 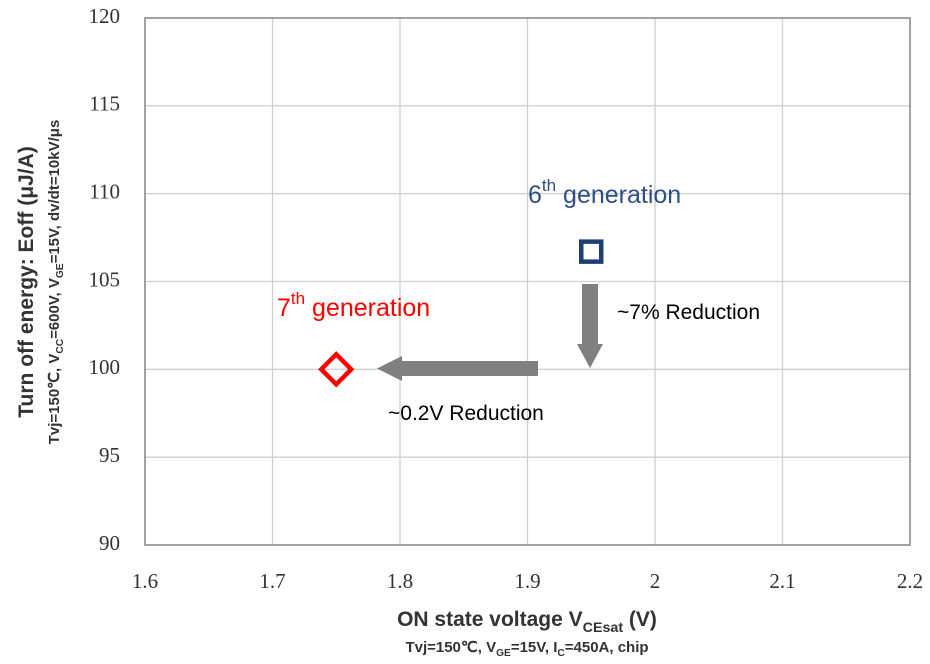 I want to click on annotation: 6th generation, so click(x=604, y=192).